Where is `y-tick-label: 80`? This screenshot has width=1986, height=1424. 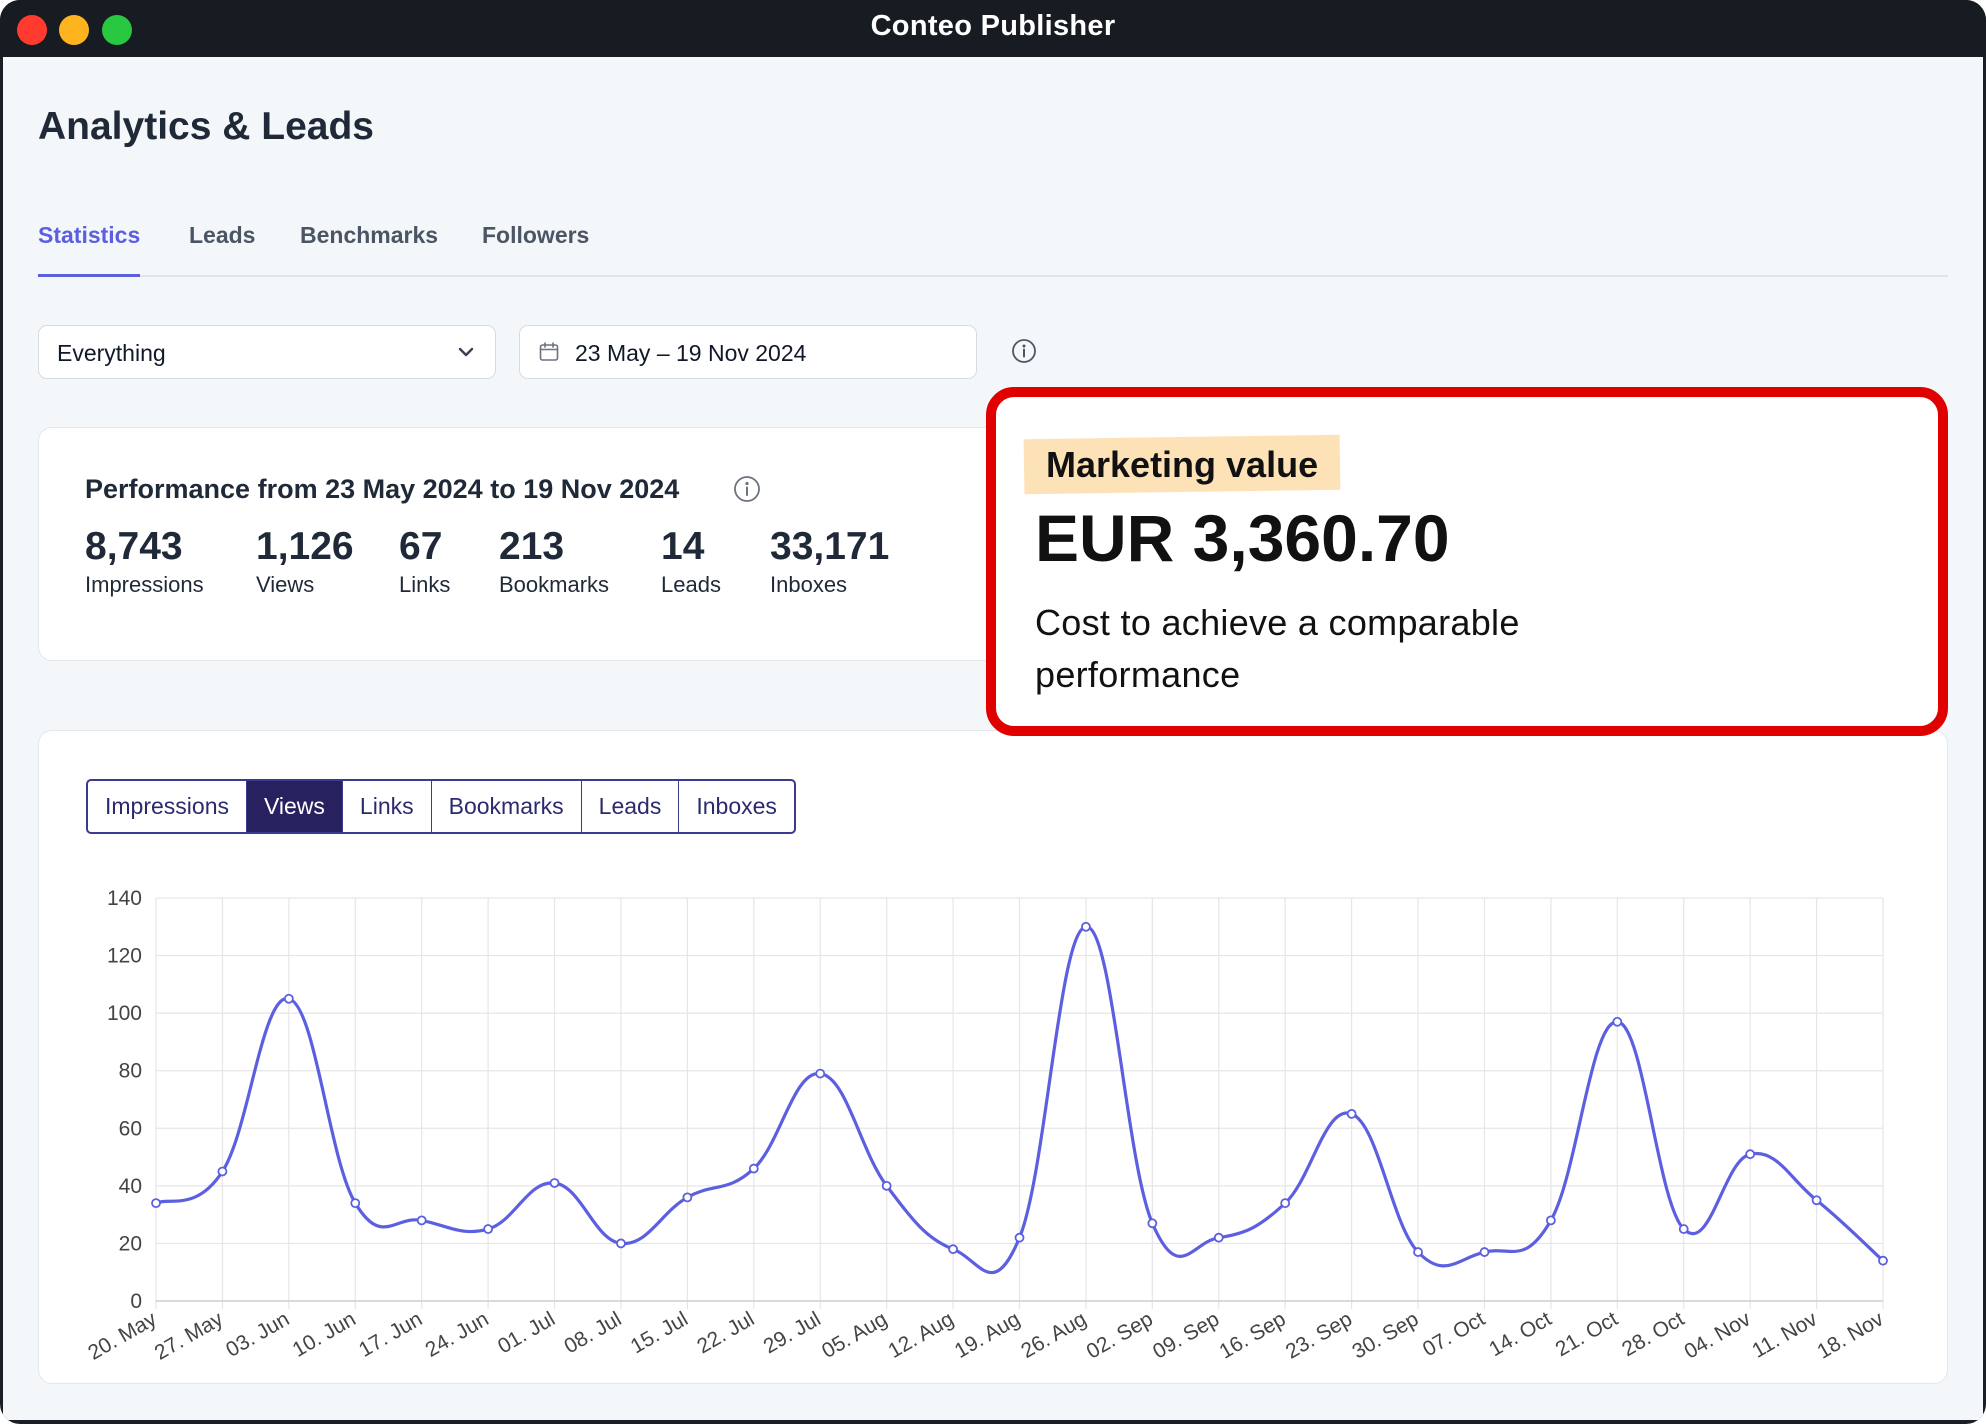 y-tick-label: 80 is located at coordinates (130, 1071).